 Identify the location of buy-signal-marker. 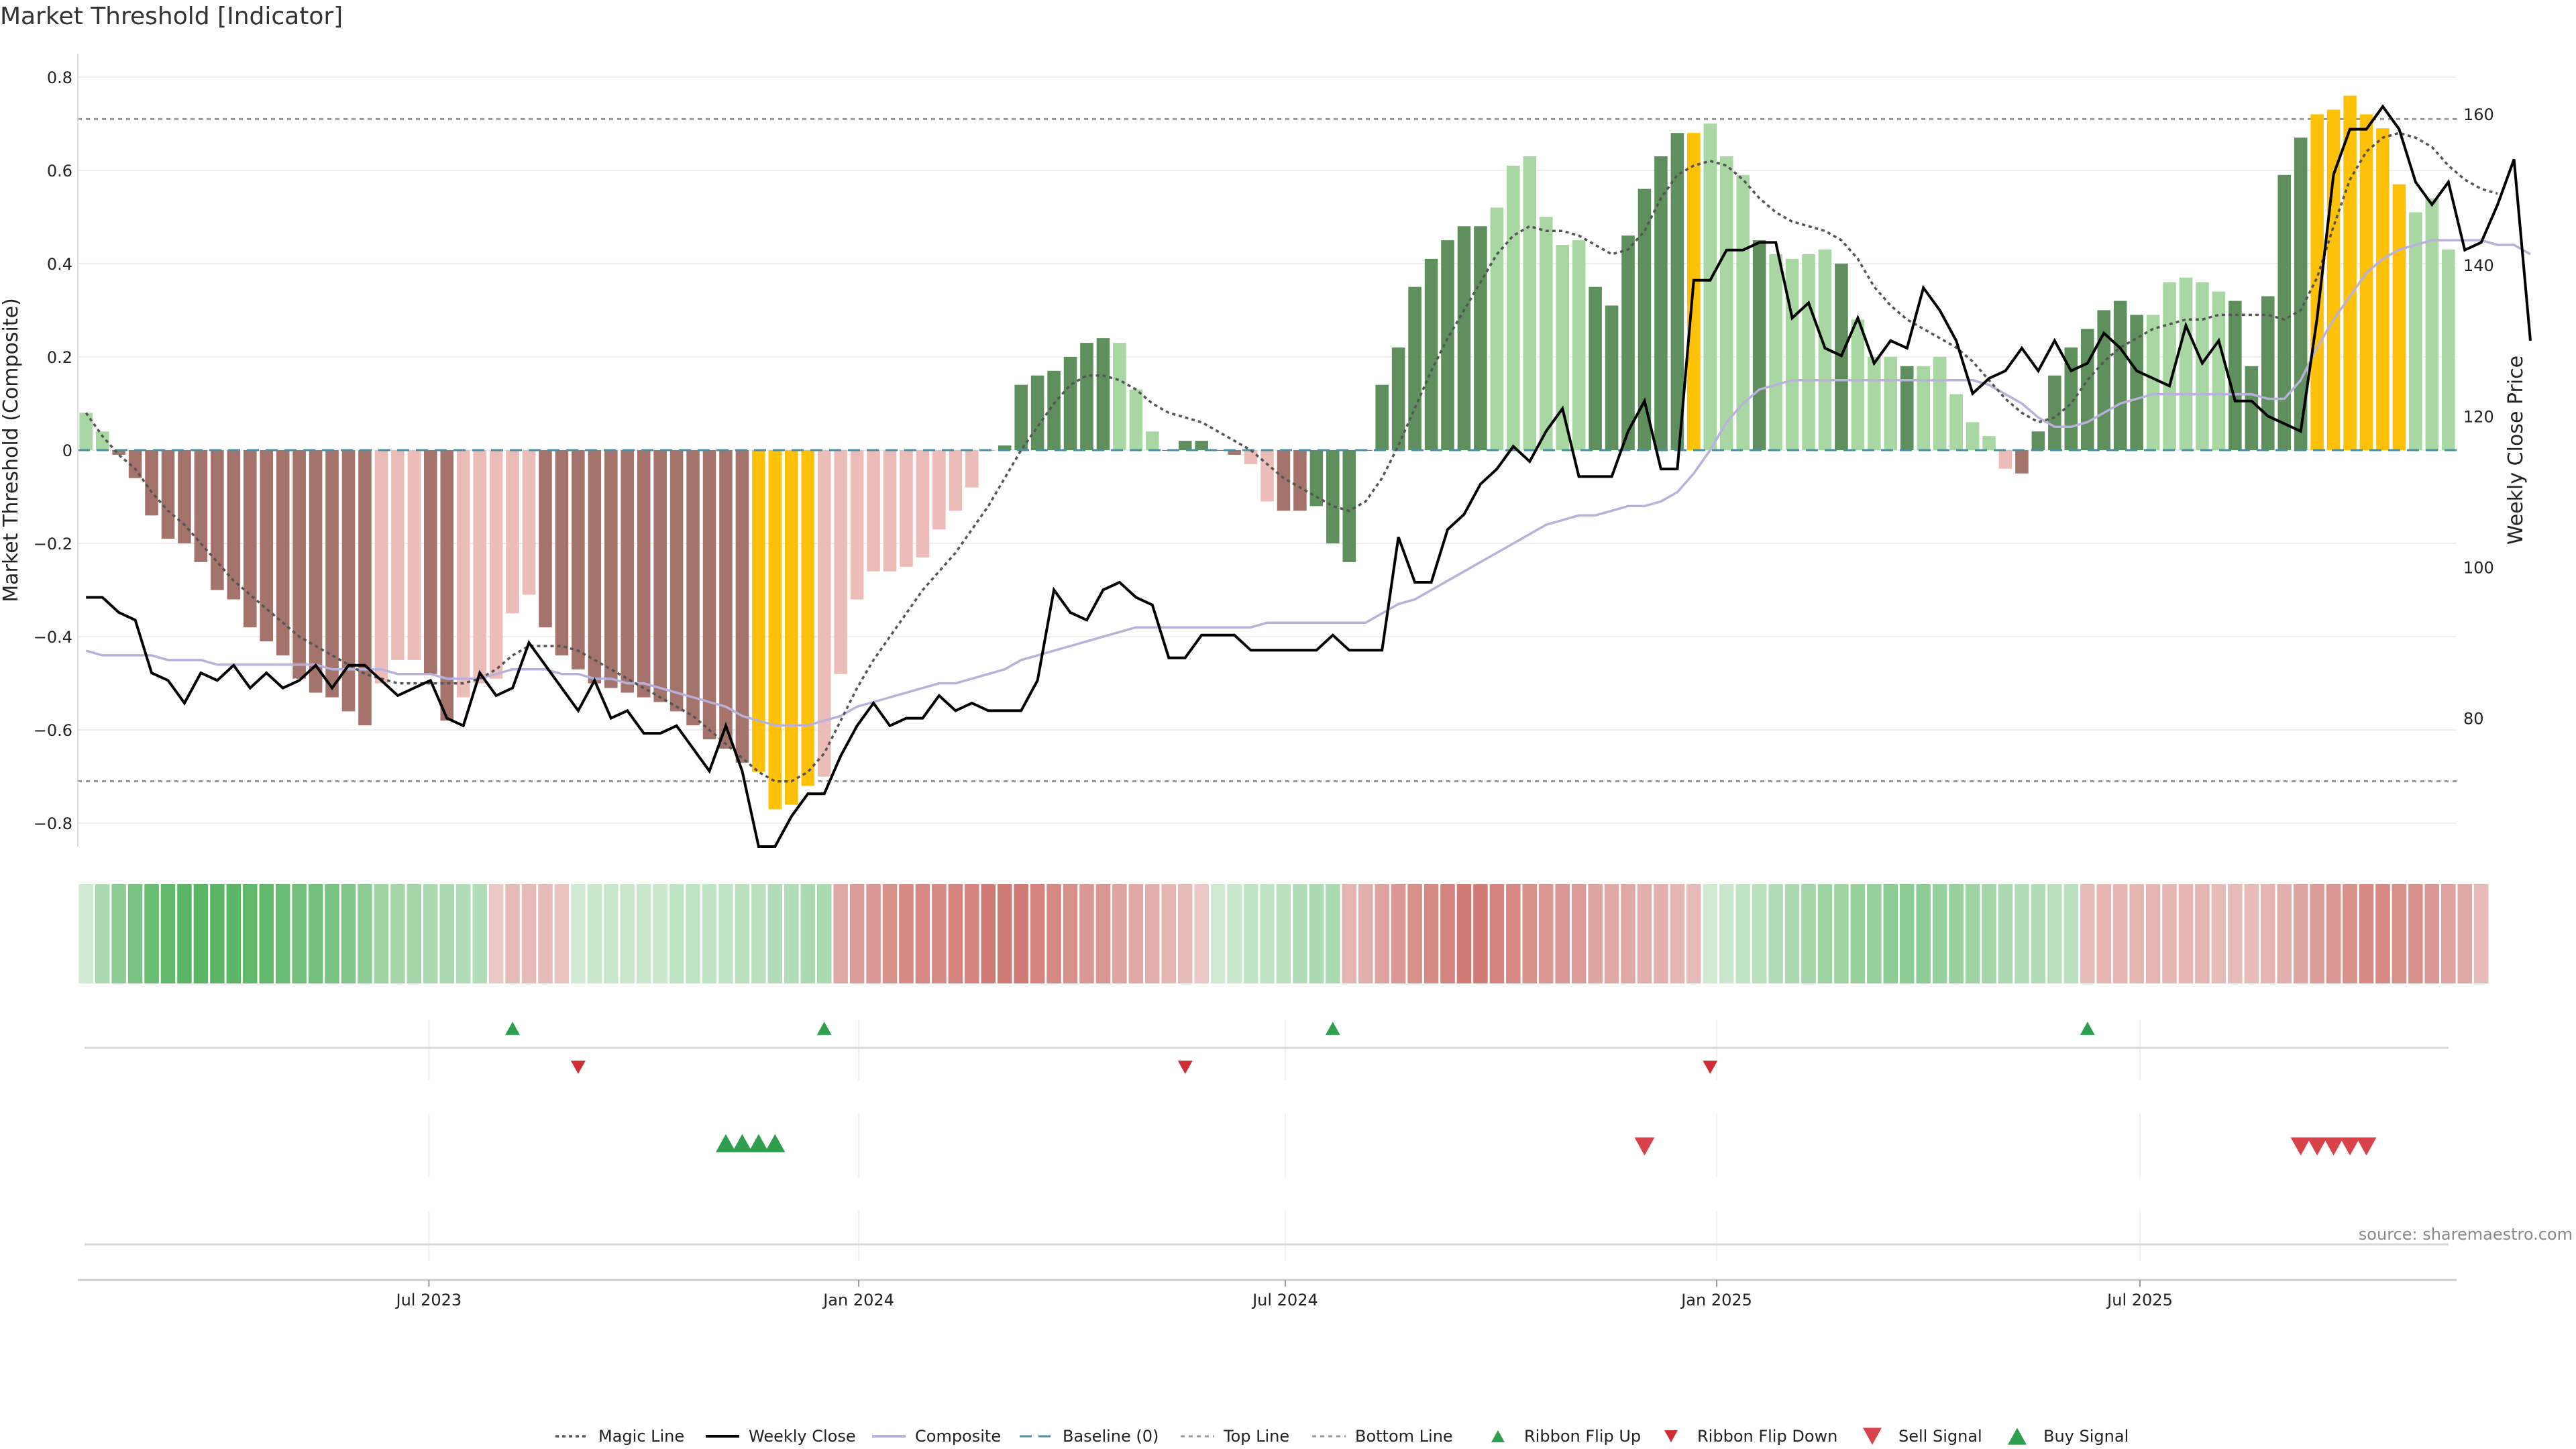
(775, 1143).